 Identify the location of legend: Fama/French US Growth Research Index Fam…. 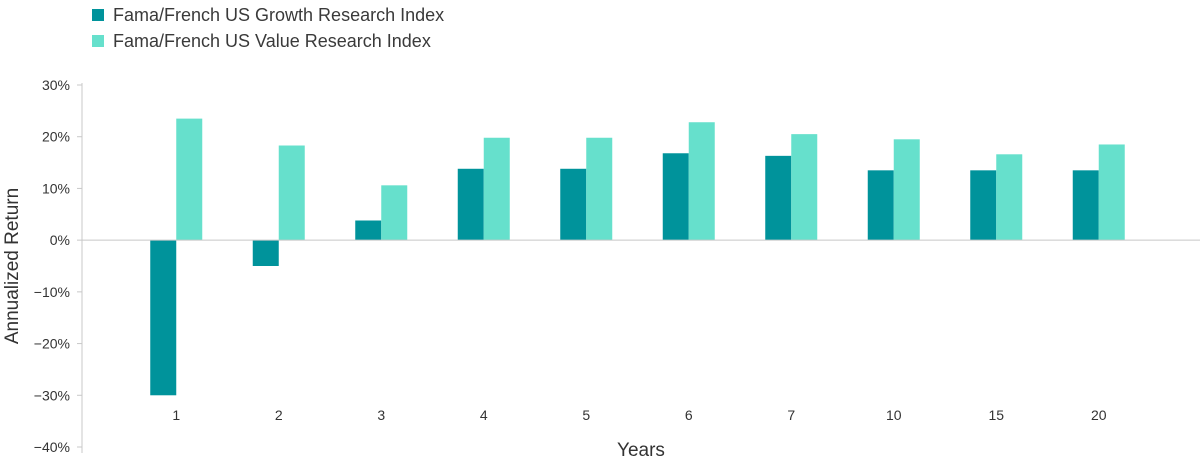
(268, 28).